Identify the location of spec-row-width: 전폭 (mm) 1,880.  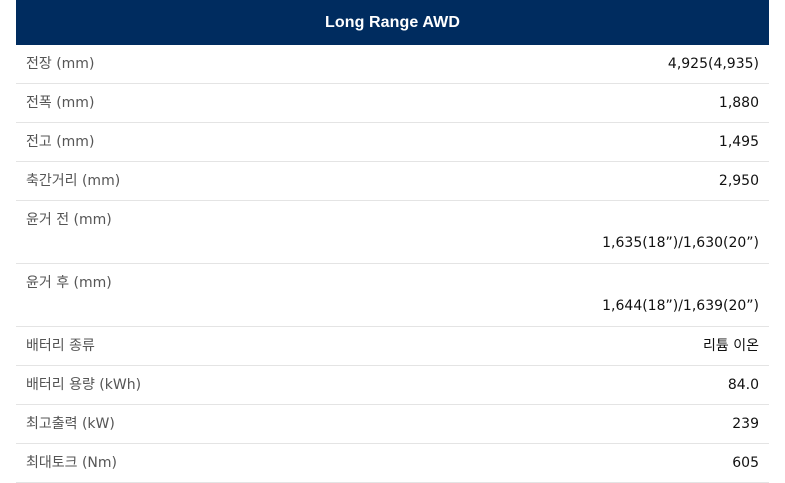
(392, 103).